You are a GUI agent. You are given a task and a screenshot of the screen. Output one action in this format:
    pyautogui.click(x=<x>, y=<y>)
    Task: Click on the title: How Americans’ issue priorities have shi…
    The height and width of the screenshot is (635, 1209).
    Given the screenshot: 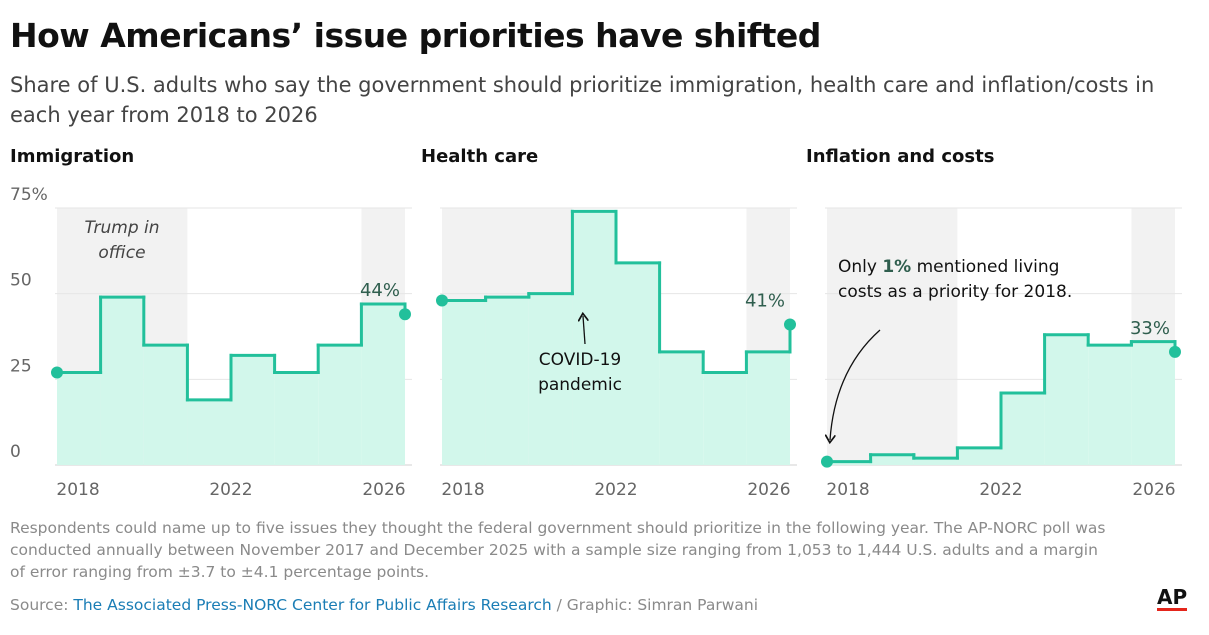 What is the action you would take?
    pyautogui.click(x=415, y=35)
    